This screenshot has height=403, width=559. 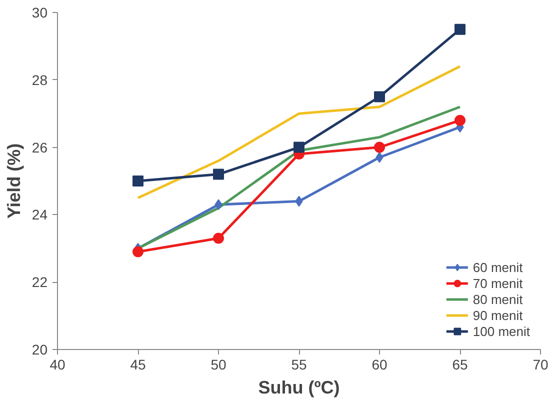 I want to click on y-tick-label: 30, so click(x=40, y=12).